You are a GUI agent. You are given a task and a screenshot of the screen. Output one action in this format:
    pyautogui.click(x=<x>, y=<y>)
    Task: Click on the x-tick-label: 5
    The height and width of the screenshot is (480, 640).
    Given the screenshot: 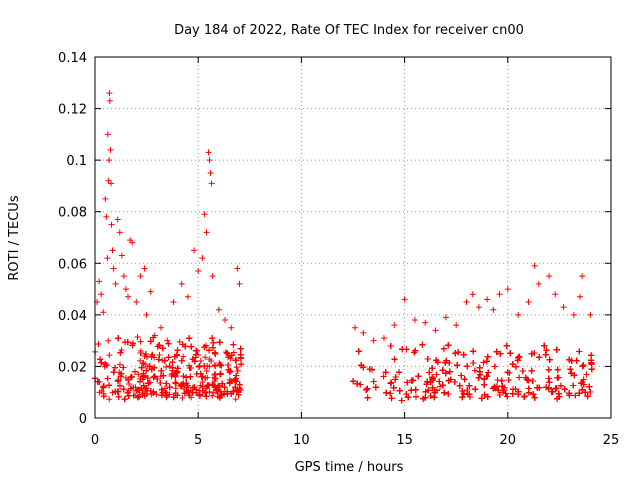 What is the action you would take?
    pyautogui.click(x=198, y=440)
    